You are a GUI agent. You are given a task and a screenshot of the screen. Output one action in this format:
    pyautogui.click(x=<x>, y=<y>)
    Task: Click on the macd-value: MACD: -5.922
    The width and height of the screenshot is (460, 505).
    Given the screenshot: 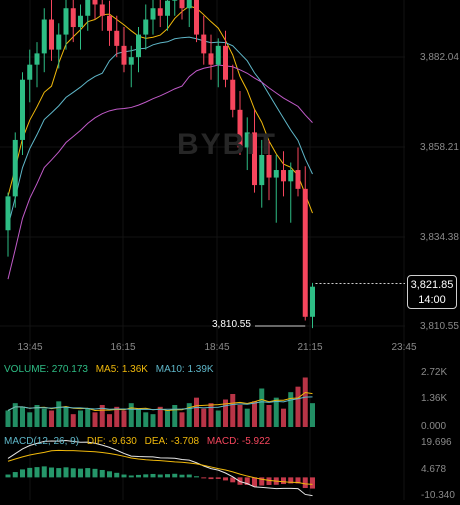 What is the action you would take?
    pyautogui.click(x=238, y=441)
    